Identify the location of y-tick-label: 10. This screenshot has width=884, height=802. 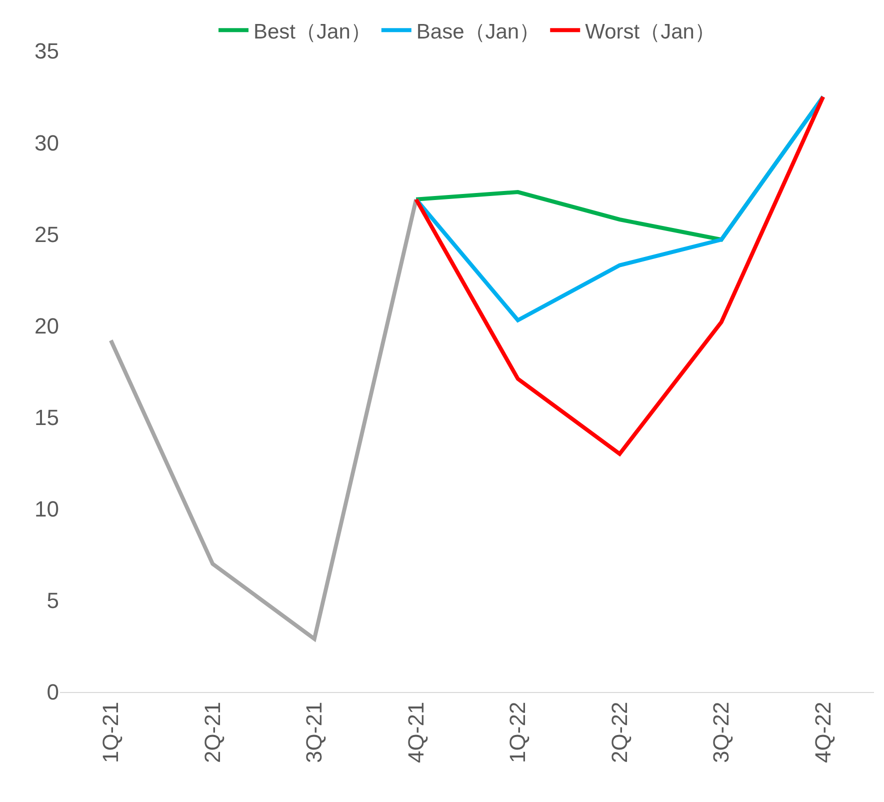
(46, 509).